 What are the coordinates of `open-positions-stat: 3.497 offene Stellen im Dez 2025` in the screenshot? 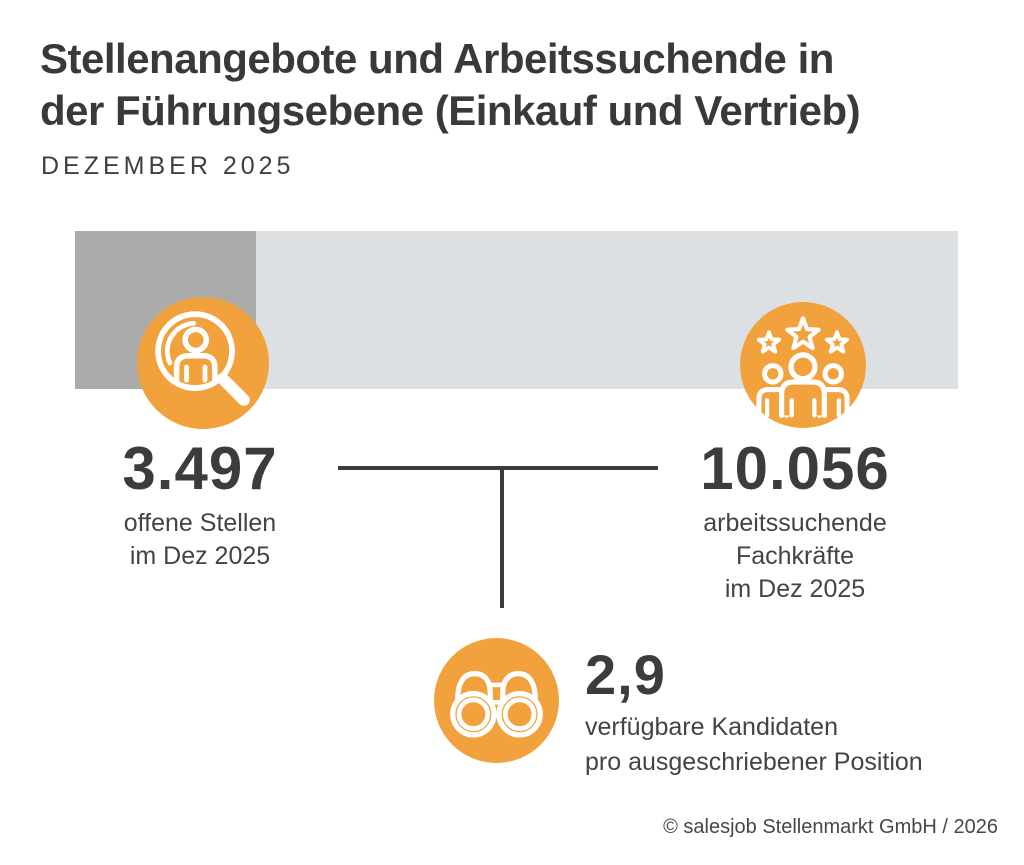 It's located at (200, 505).